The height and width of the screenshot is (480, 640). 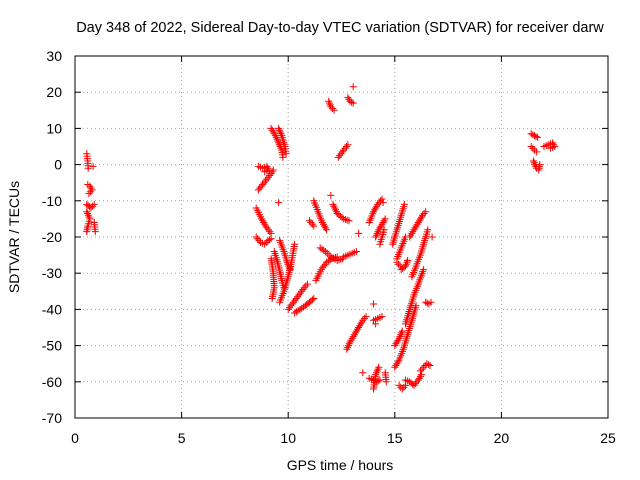 What do you see at coordinates (340, 465) in the screenshot?
I see `x-axis-label: GPS time / hours` at bounding box center [340, 465].